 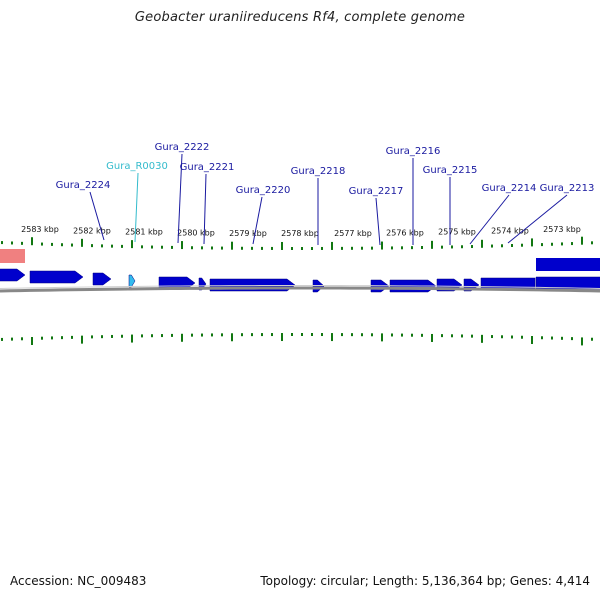 What do you see at coordinates (132, 281) in the screenshot?
I see `rna-gene-arrow` at bounding box center [132, 281].